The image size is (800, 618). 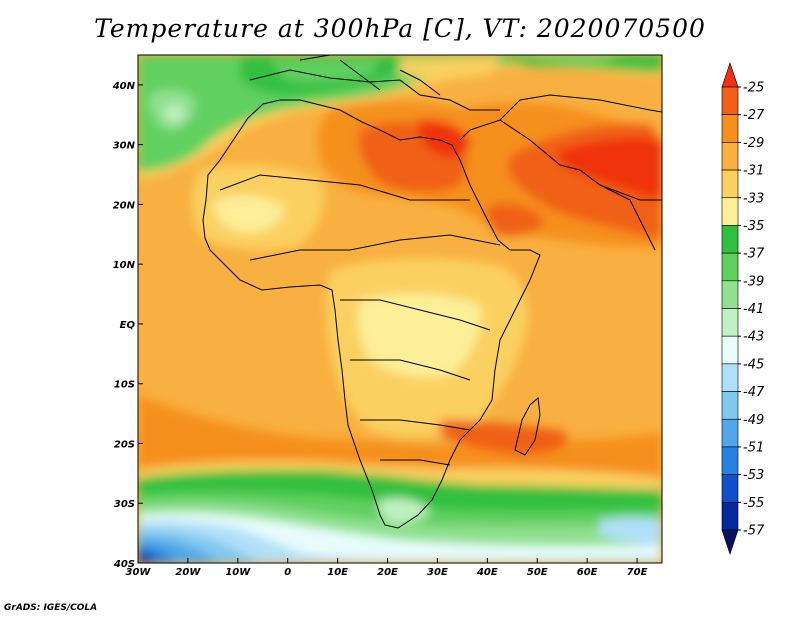 I want to click on colorbar-label: -27, so click(x=754, y=115).